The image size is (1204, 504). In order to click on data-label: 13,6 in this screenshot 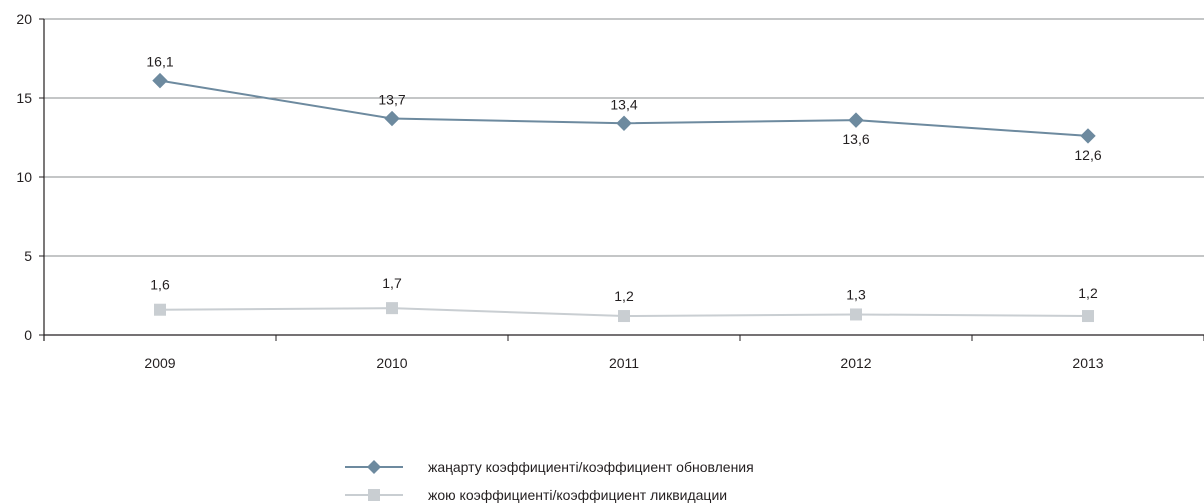, I will do `click(855, 139)`.